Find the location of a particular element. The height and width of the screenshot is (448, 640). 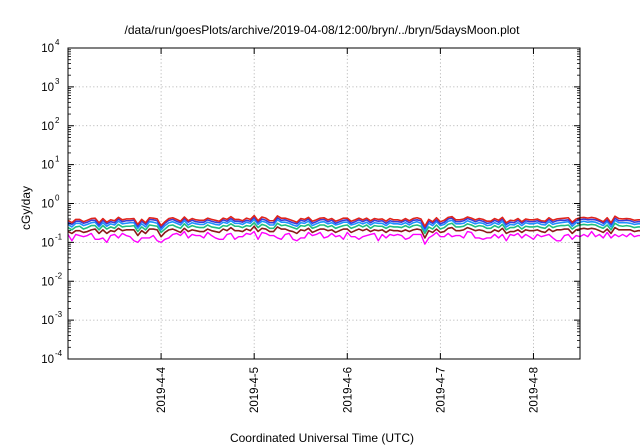

y-tick-exponent: -1 is located at coordinates (59, 236).